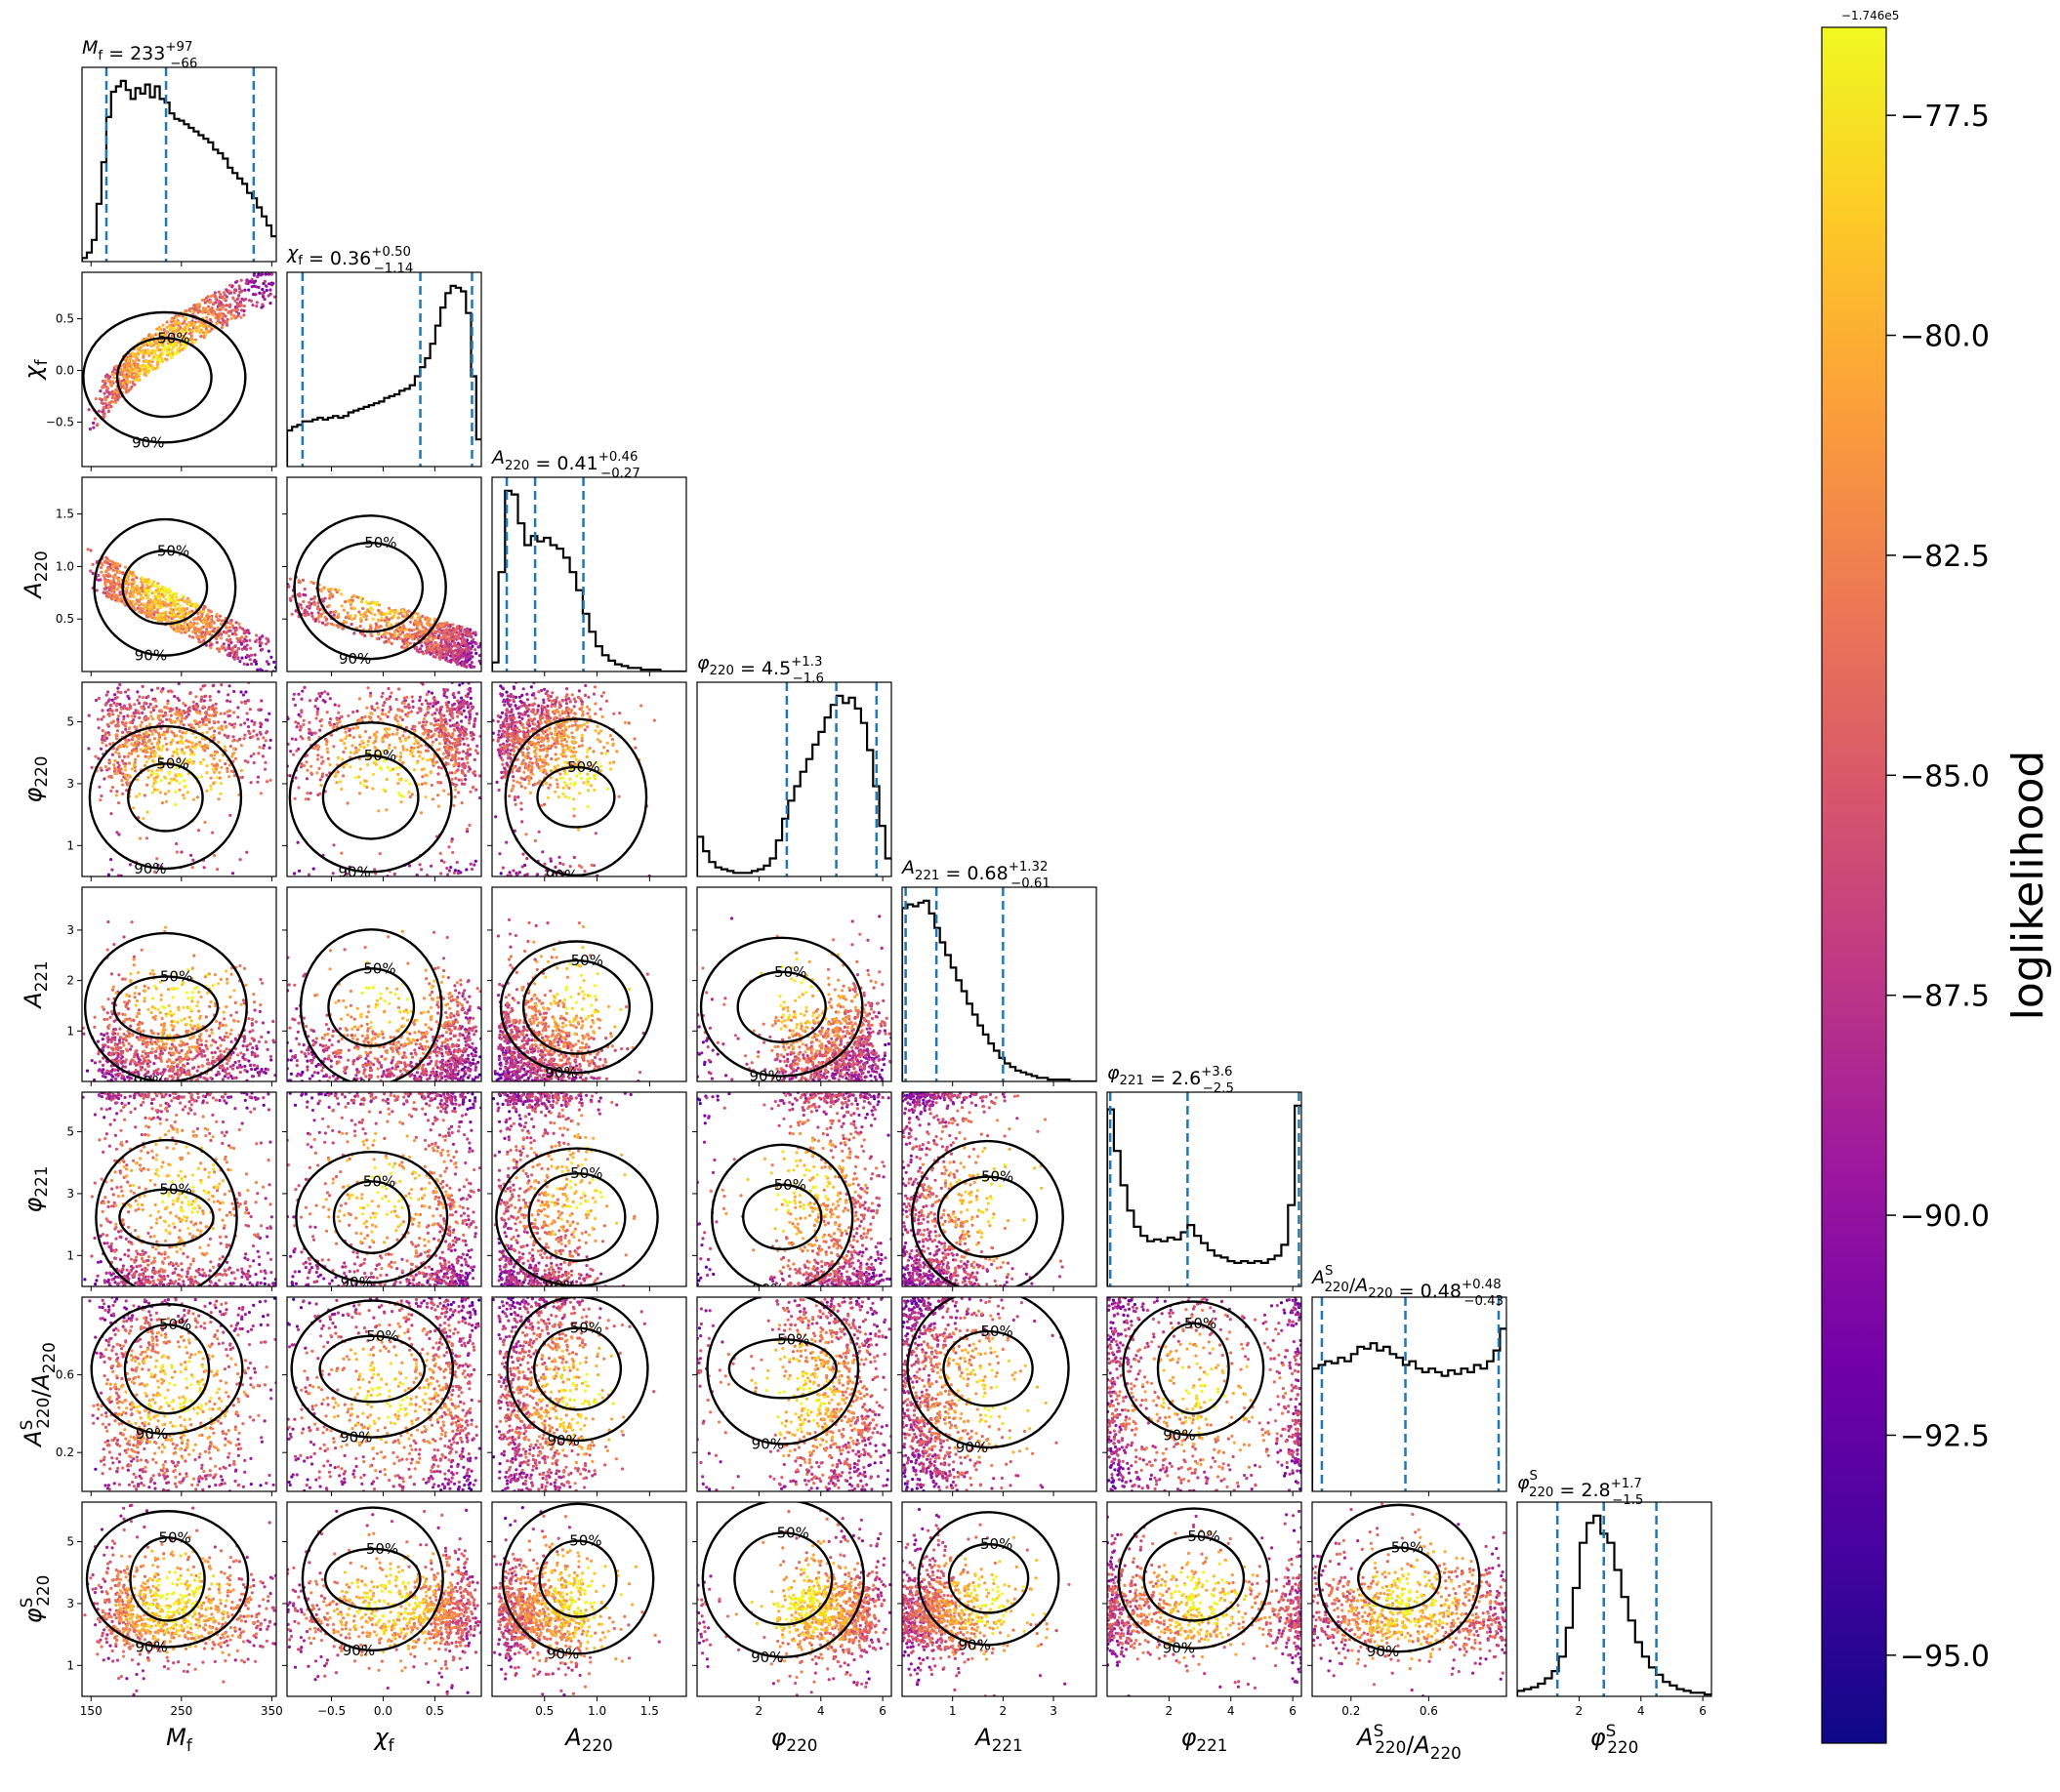 The height and width of the screenshot is (1792, 2060). What do you see at coordinates (179, 779) in the screenshot?
I see `panel-frame` at bounding box center [179, 779].